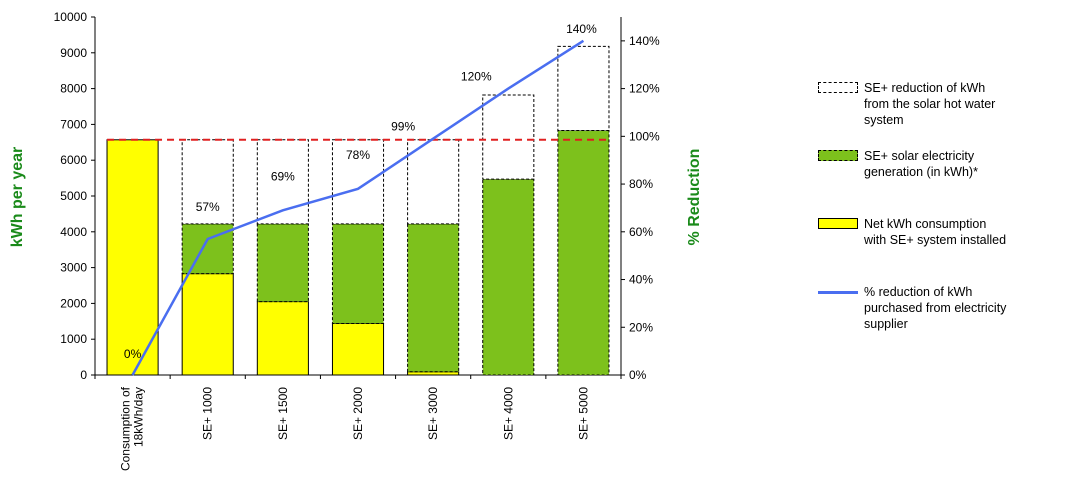 Image resolution: width=1077 pixels, height=495 pixels. What do you see at coordinates (838, 87) in the screenshot?
I see `hot-water-swatch-icon` at bounding box center [838, 87].